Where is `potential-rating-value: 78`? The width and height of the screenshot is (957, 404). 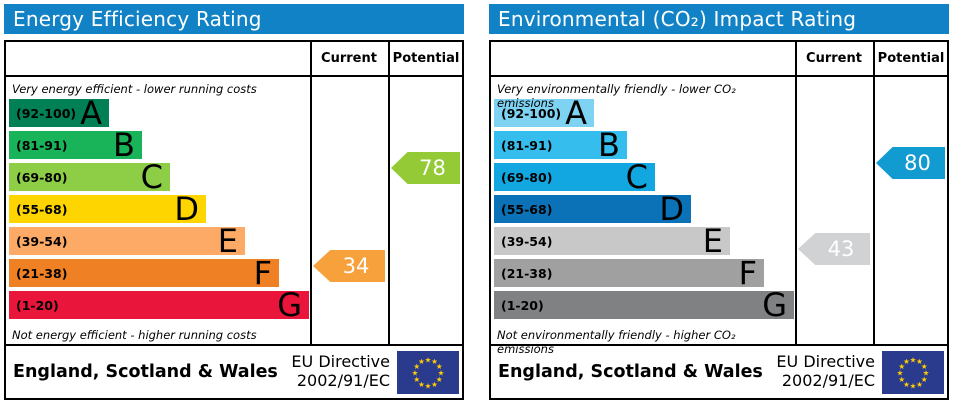
potential-rating-value: 78 is located at coordinates (432, 168).